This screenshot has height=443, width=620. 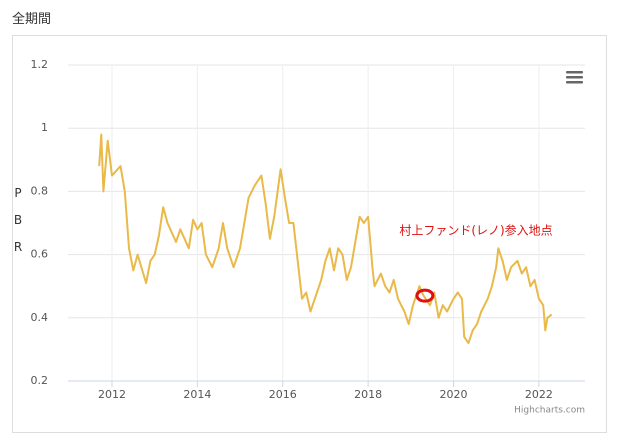 What do you see at coordinates (454, 394) in the screenshot?
I see `x-tick-label: 2020` at bounding box center [454, 394].